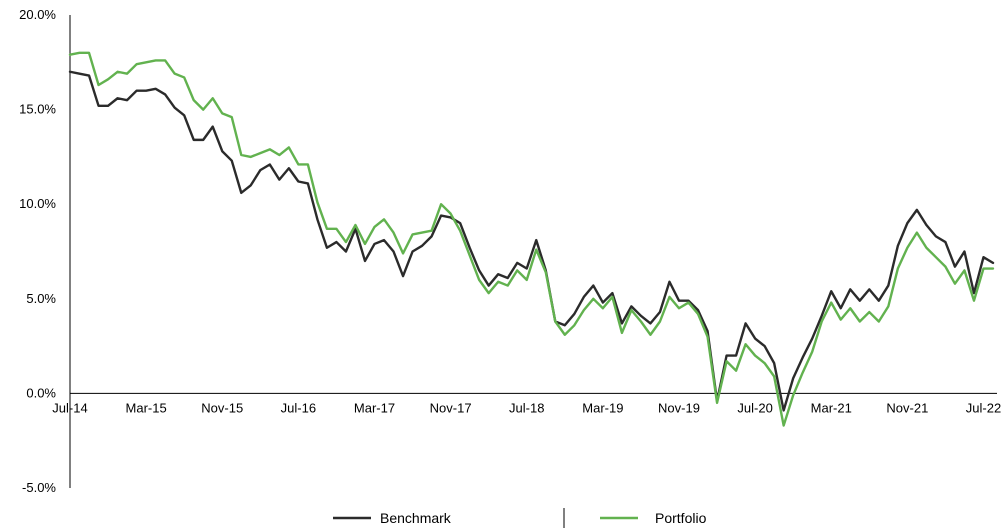  I want to click on legend-label-benchmark: Benchmark, so click(416, 518).